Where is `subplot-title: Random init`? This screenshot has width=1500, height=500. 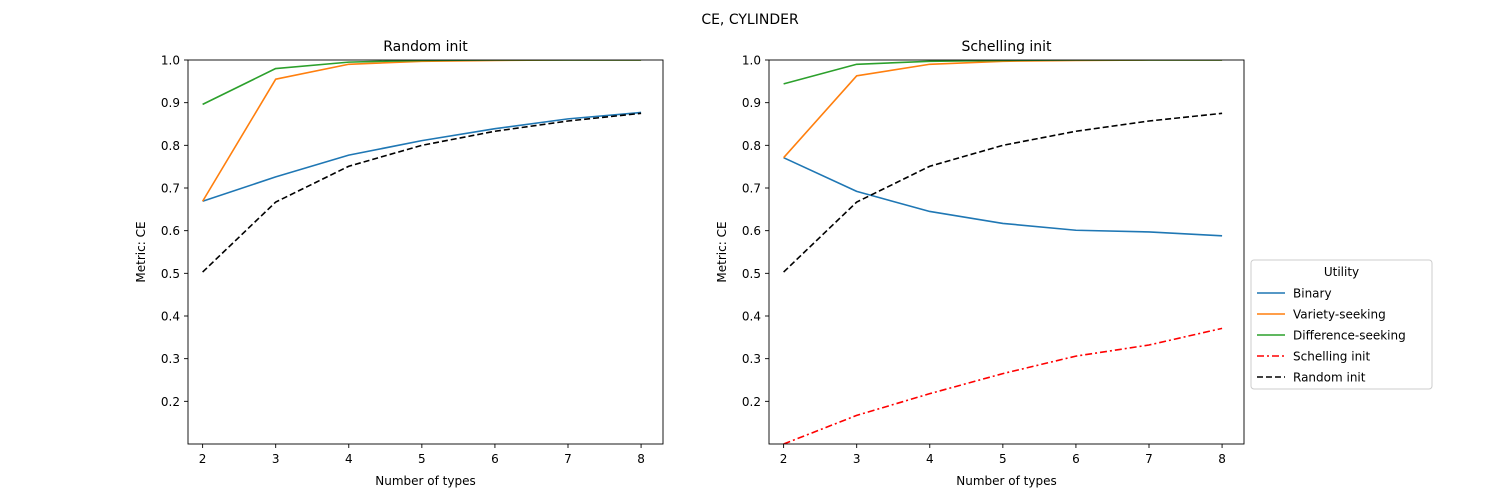
subplot-title: Random init is located at coordinates (425, 47).